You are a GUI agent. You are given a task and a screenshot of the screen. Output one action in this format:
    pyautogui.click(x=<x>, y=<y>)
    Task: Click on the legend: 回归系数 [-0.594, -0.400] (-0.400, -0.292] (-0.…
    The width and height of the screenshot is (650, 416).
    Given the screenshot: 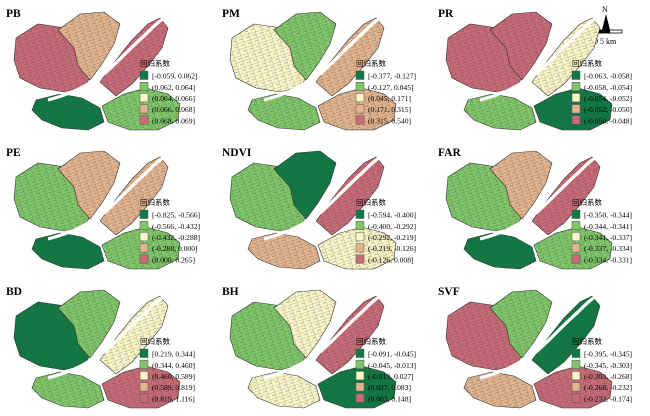 What is the action you would take?
    pyautogui.click(x=385, y=230)
    